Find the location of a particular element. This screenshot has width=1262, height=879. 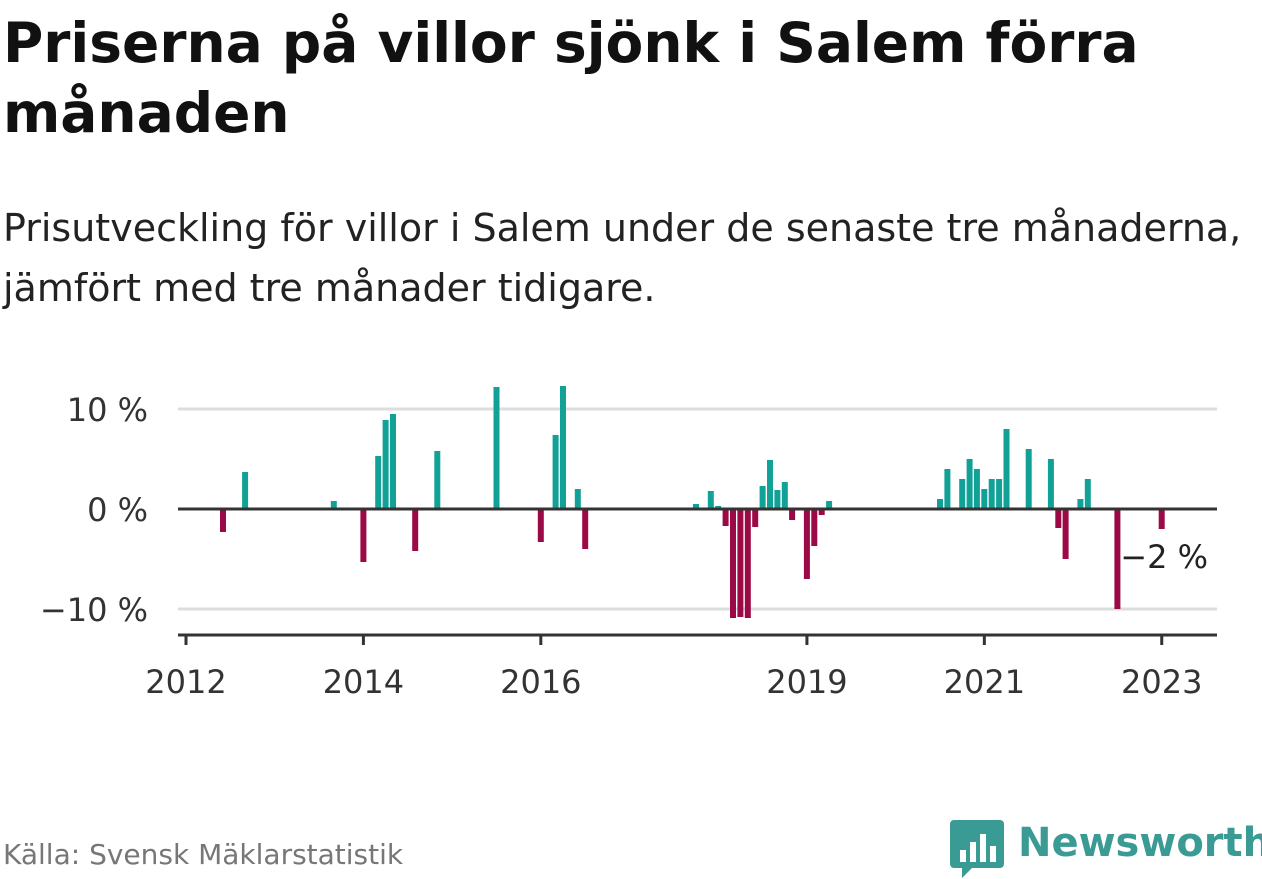

x-tick-label: 2023 is located at coordinates (1161, 681).